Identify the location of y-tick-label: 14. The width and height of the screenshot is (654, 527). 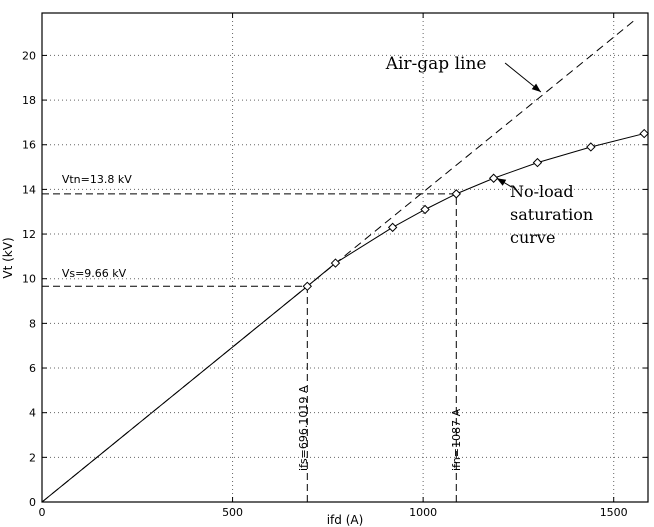
(29, 189).